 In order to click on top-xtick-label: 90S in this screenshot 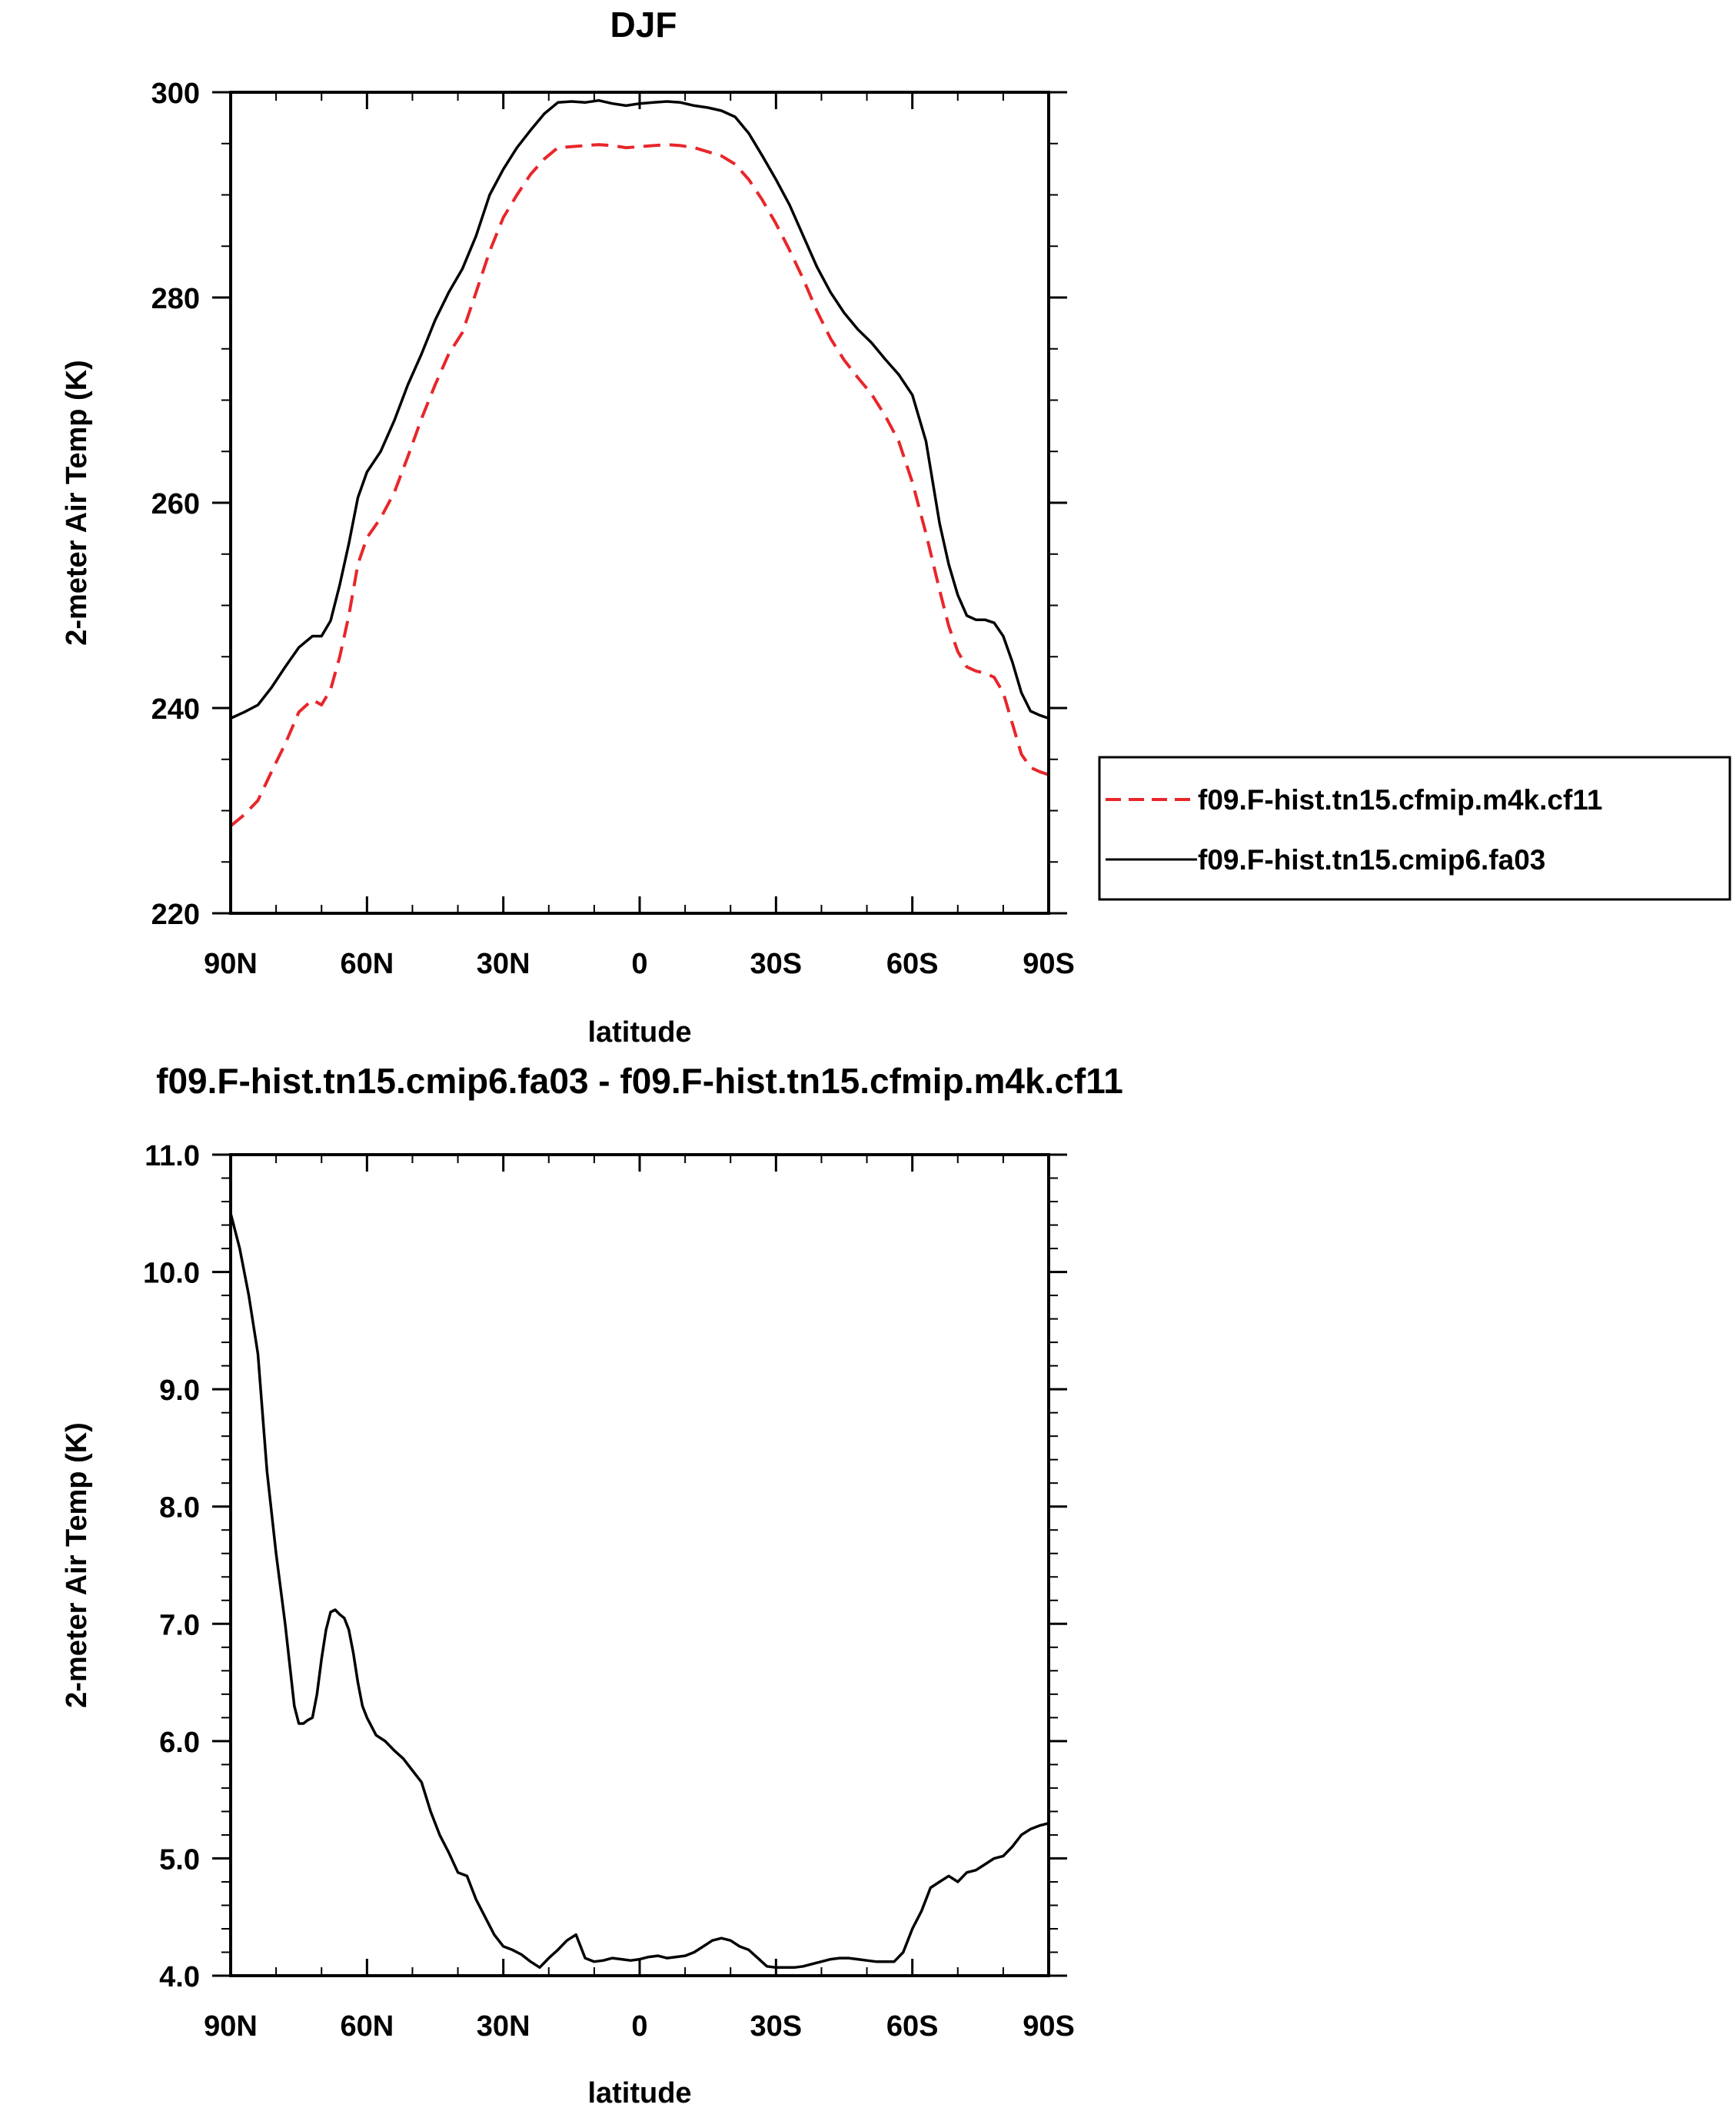, I will do `click(1049, 964)`.